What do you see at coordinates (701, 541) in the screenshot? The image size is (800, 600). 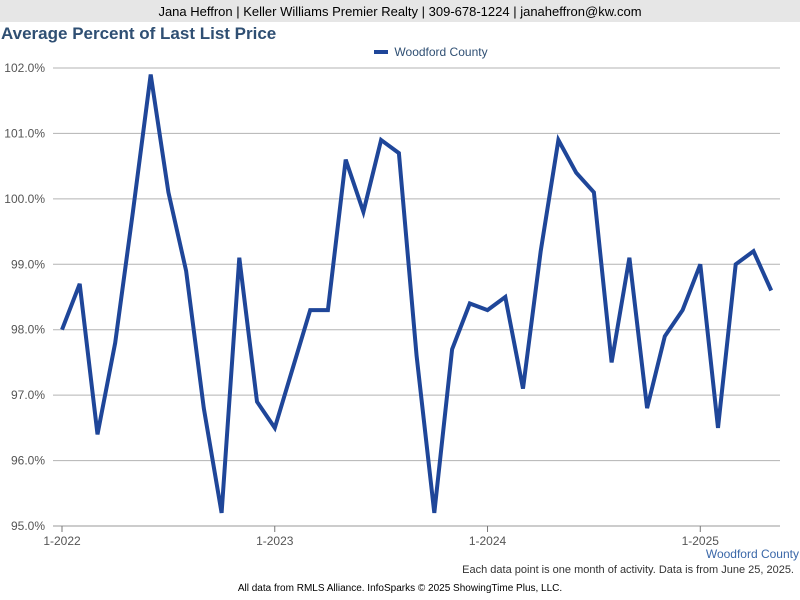 I see `x-tick-label: 1-2025` at bounding box center [701, 541].